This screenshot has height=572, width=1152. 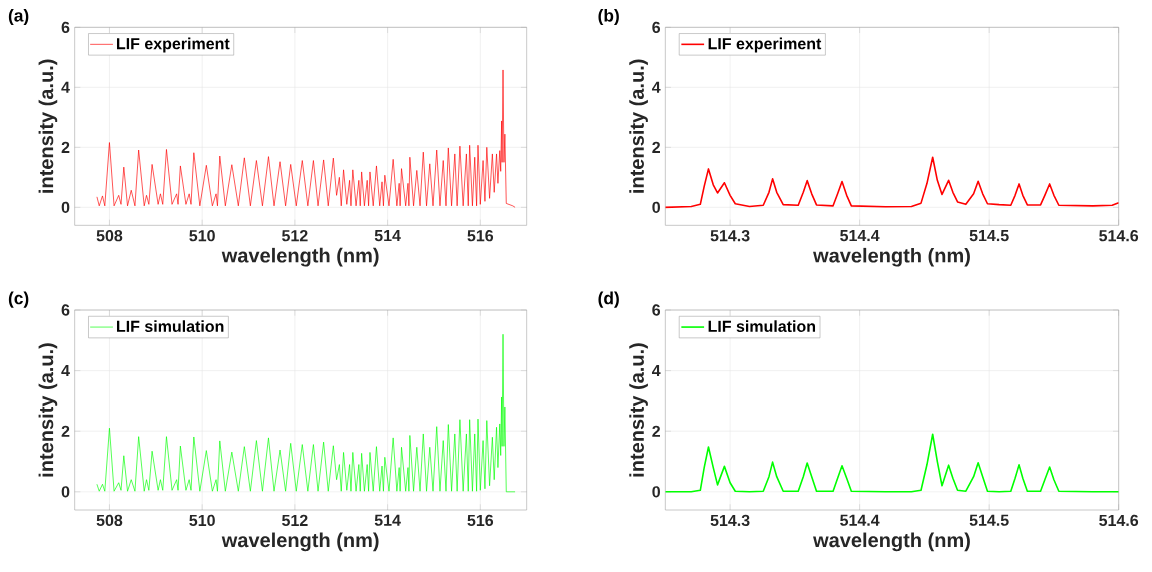 I want to click on text: (b), so click(x=608, y=17).